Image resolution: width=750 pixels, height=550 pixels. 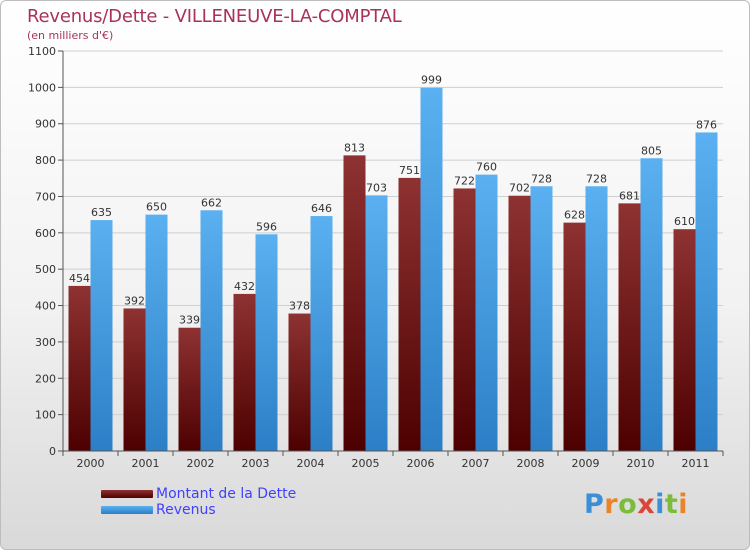 What do you see at coordinates (146, 463) in the screenshot?
I see `x-tick-label: 2001` at bounding box center [146, 463].